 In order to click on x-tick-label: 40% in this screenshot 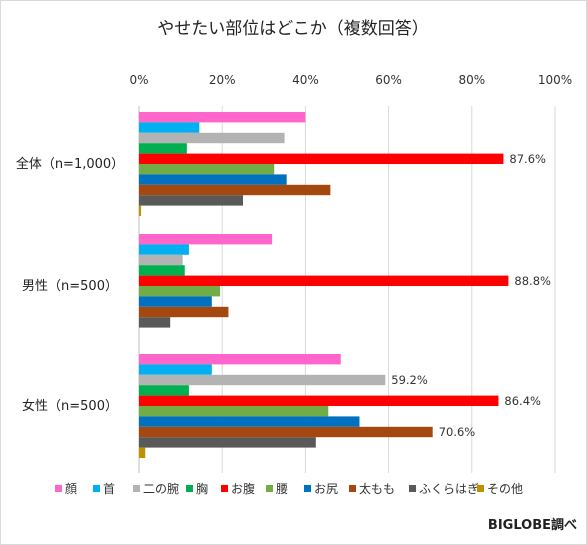, I will do `click(305, 80)`.